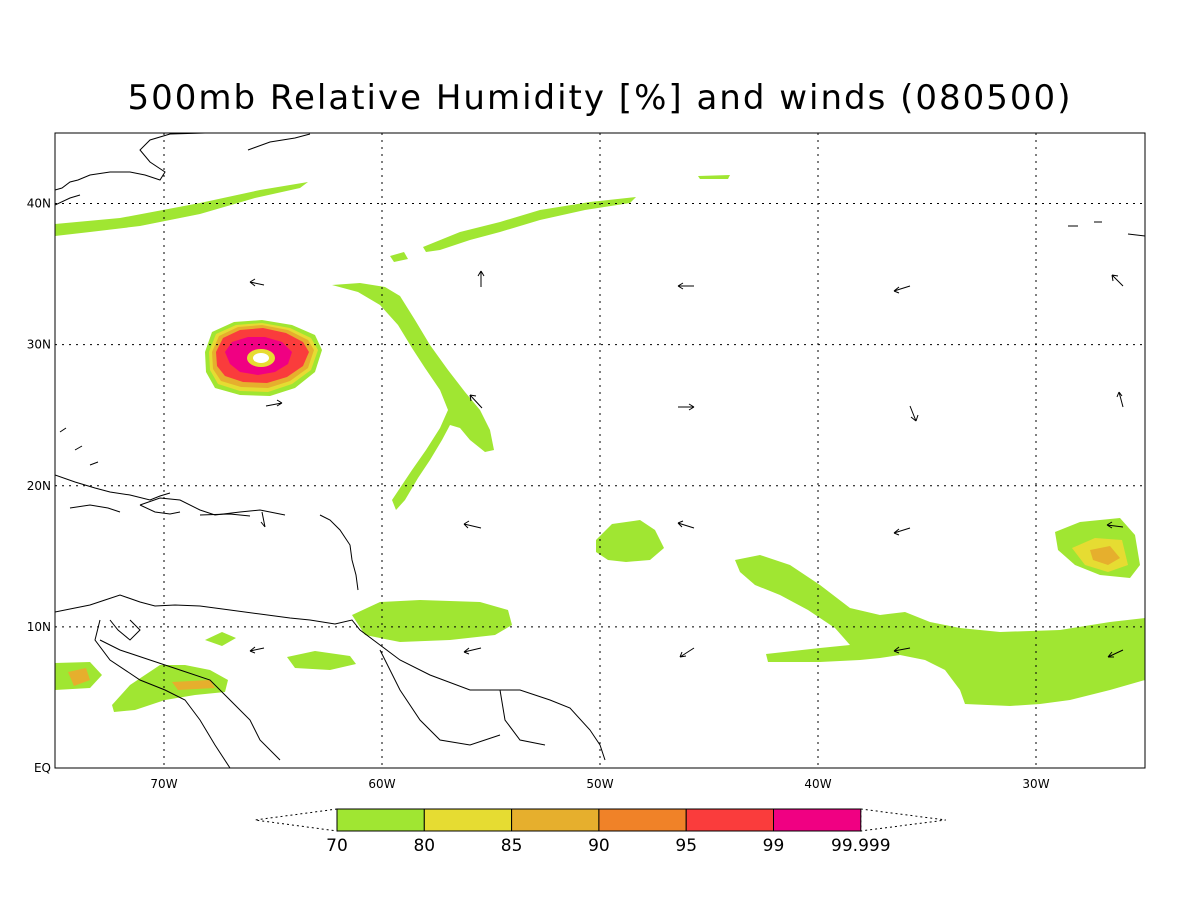 This screenshot has height=900, width=1200. Describe the element at coordinates (1035, 784) in the screenshot. I see `lon-tick-label: 30W` at that location.